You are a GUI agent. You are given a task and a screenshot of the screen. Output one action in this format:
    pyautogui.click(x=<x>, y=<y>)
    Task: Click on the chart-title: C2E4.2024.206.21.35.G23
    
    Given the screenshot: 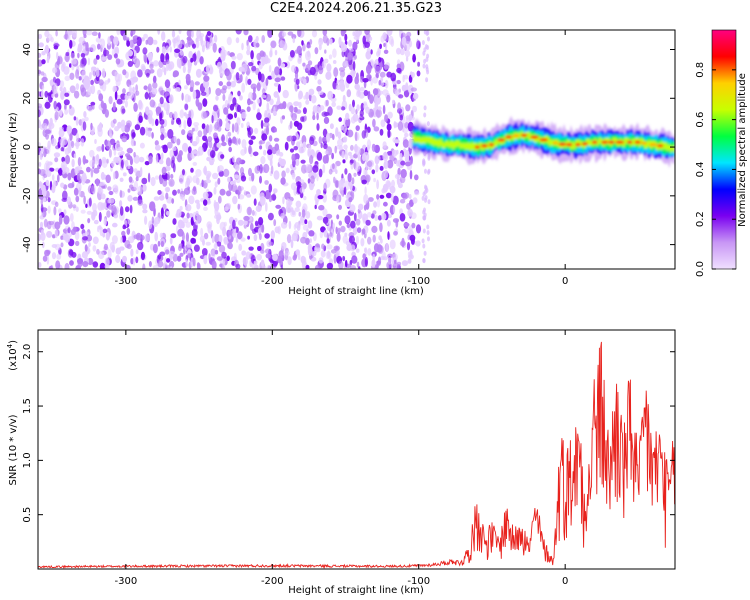 What is the action you would take?
    pyautogui.click(x=356, y=8)
    